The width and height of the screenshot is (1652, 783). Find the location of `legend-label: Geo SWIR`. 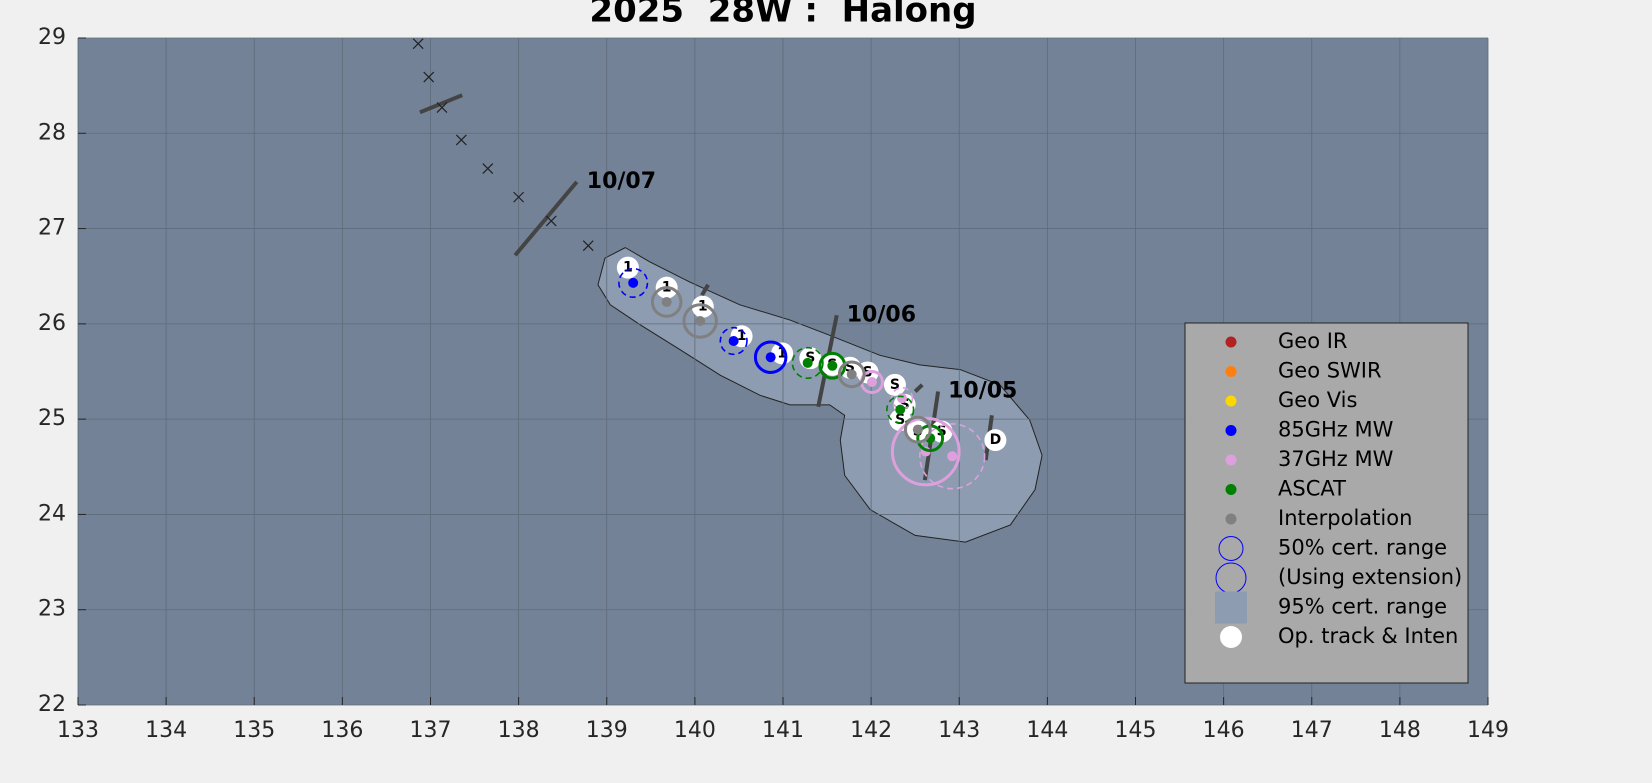

legend-label: Geo SWIR is located at coordinates (1330, 371).